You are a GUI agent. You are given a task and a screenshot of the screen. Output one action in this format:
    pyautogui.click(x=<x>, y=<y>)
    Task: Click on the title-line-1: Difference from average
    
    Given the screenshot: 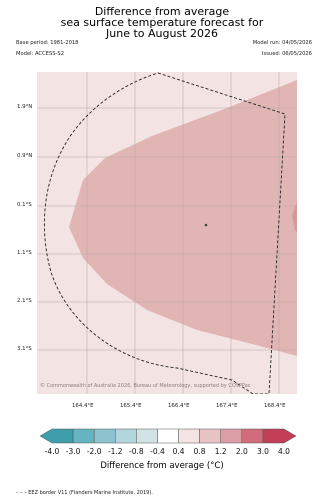 What is the action you would take?
    pyautogui.click(x=162, y=11)
    